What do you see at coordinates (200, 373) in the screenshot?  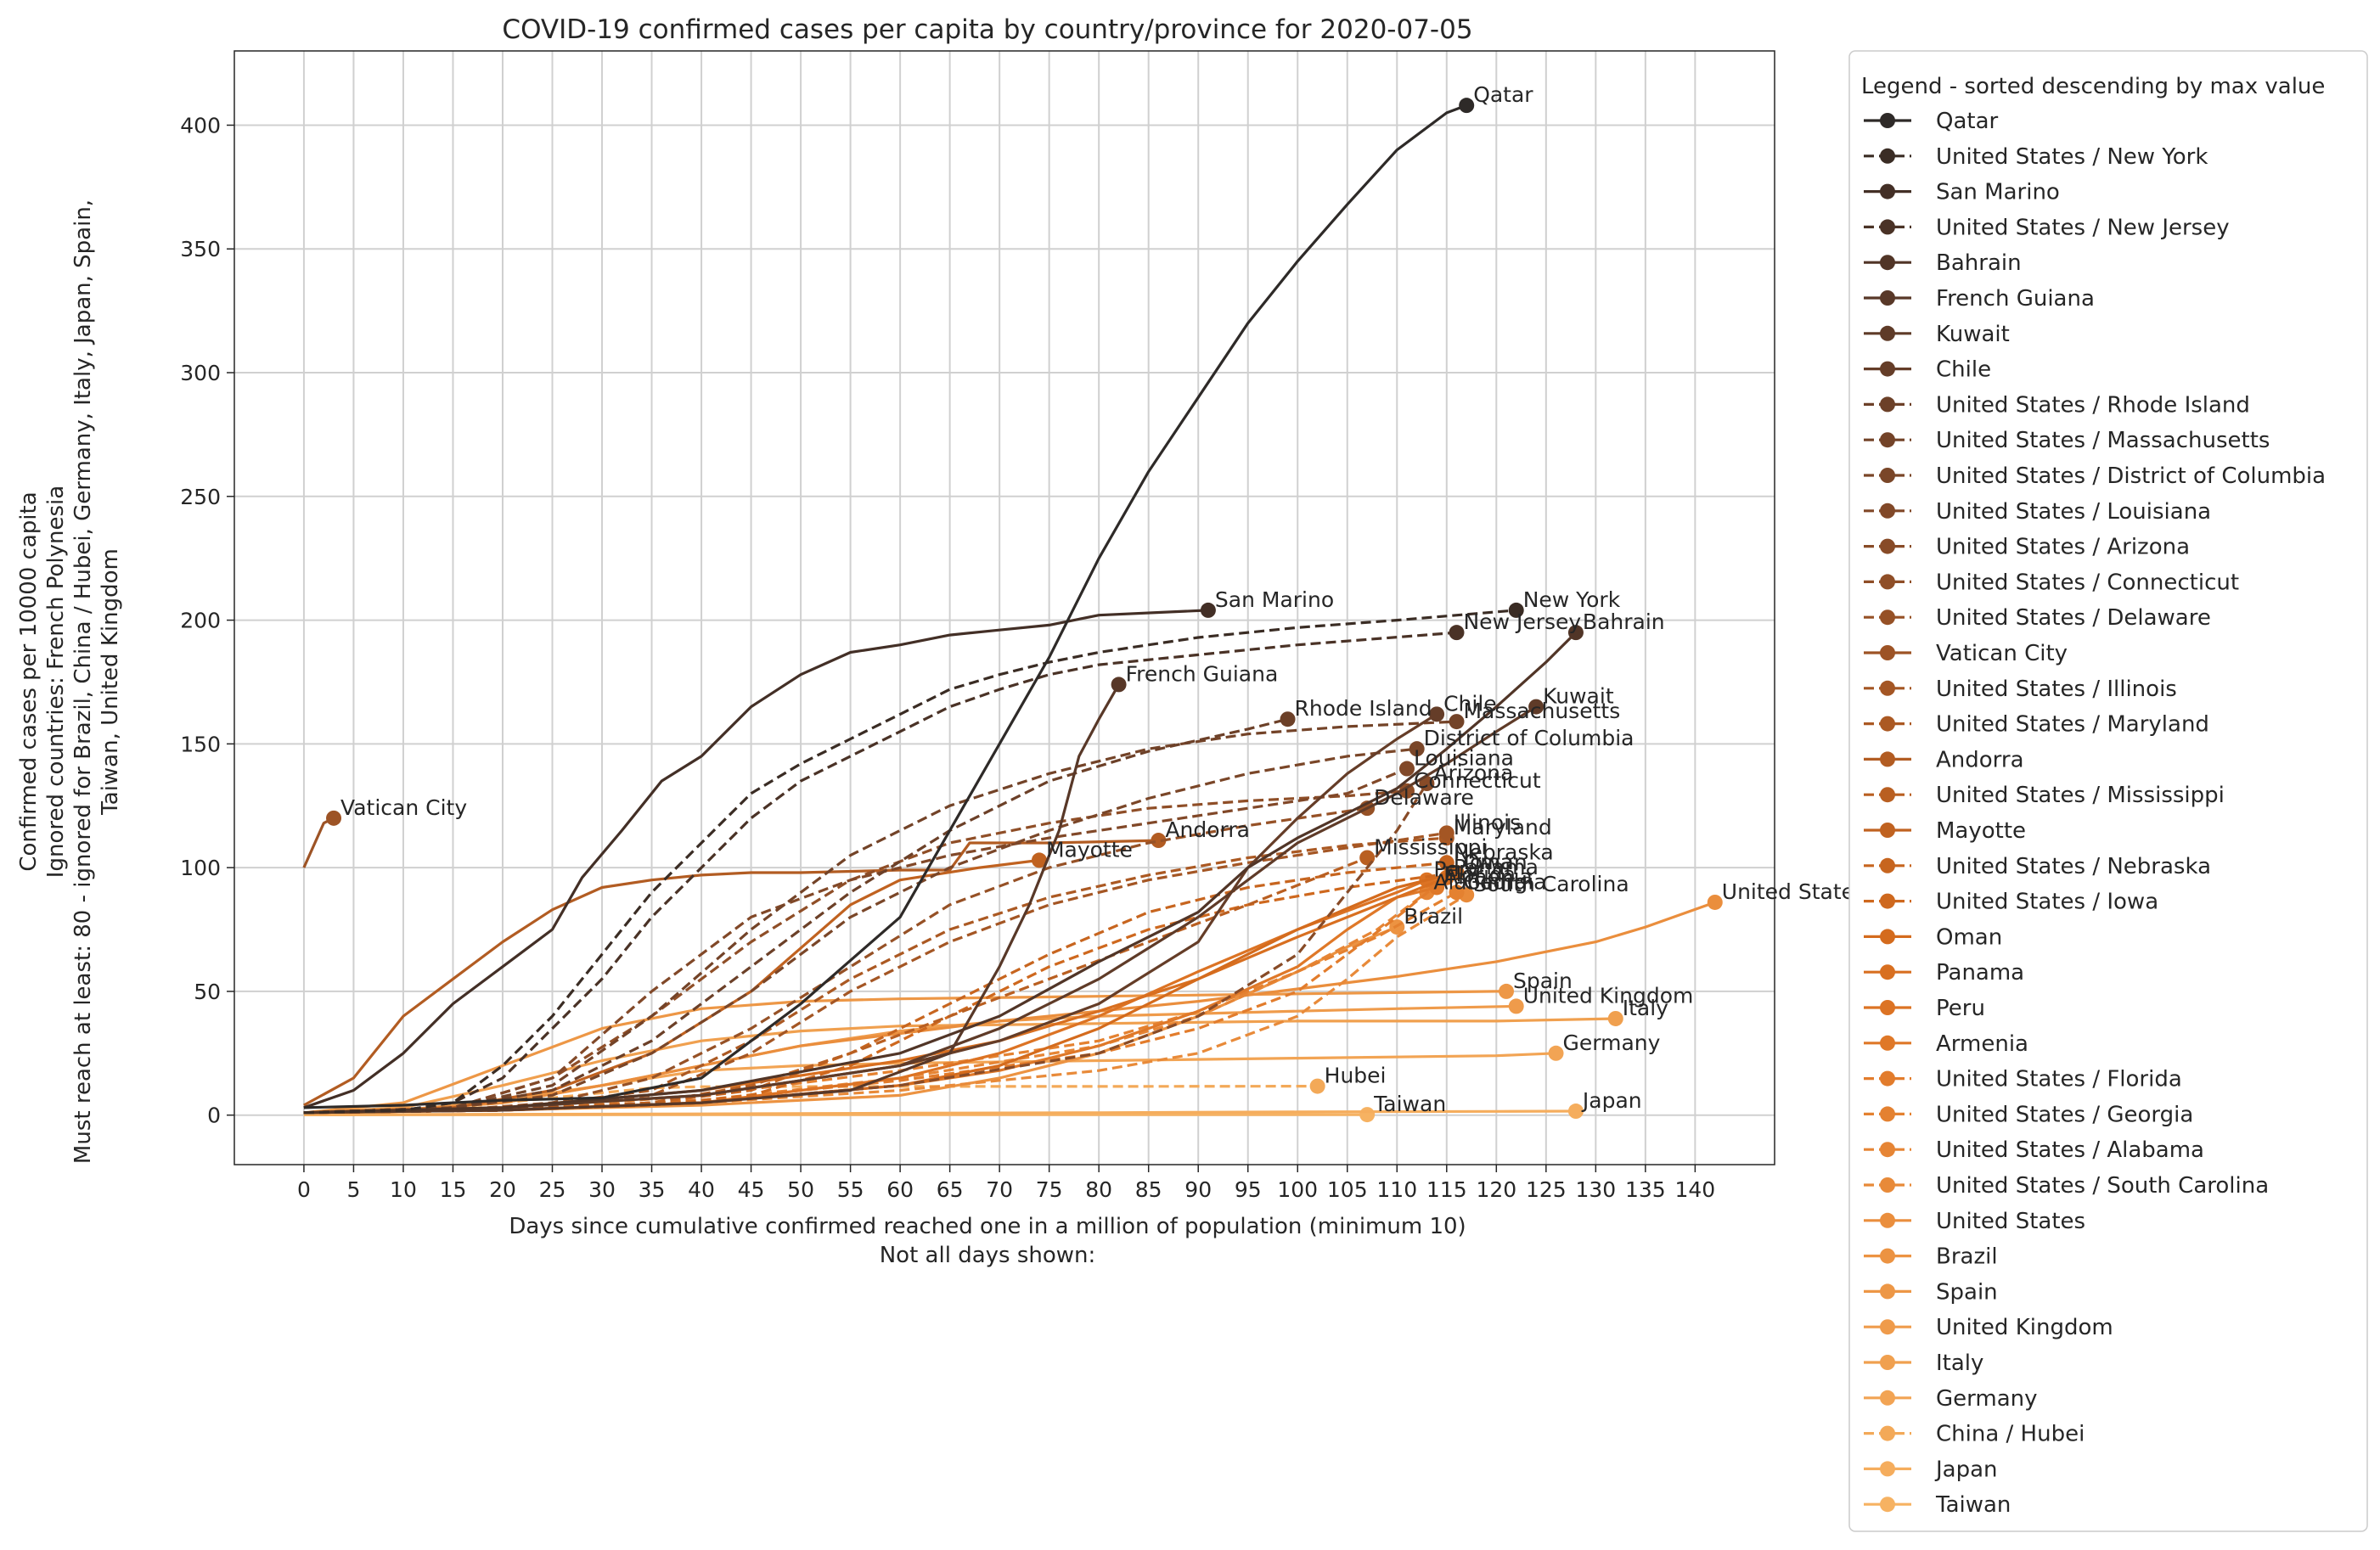 I see `y-tick-label: 300` at bounding box center [200, 373].